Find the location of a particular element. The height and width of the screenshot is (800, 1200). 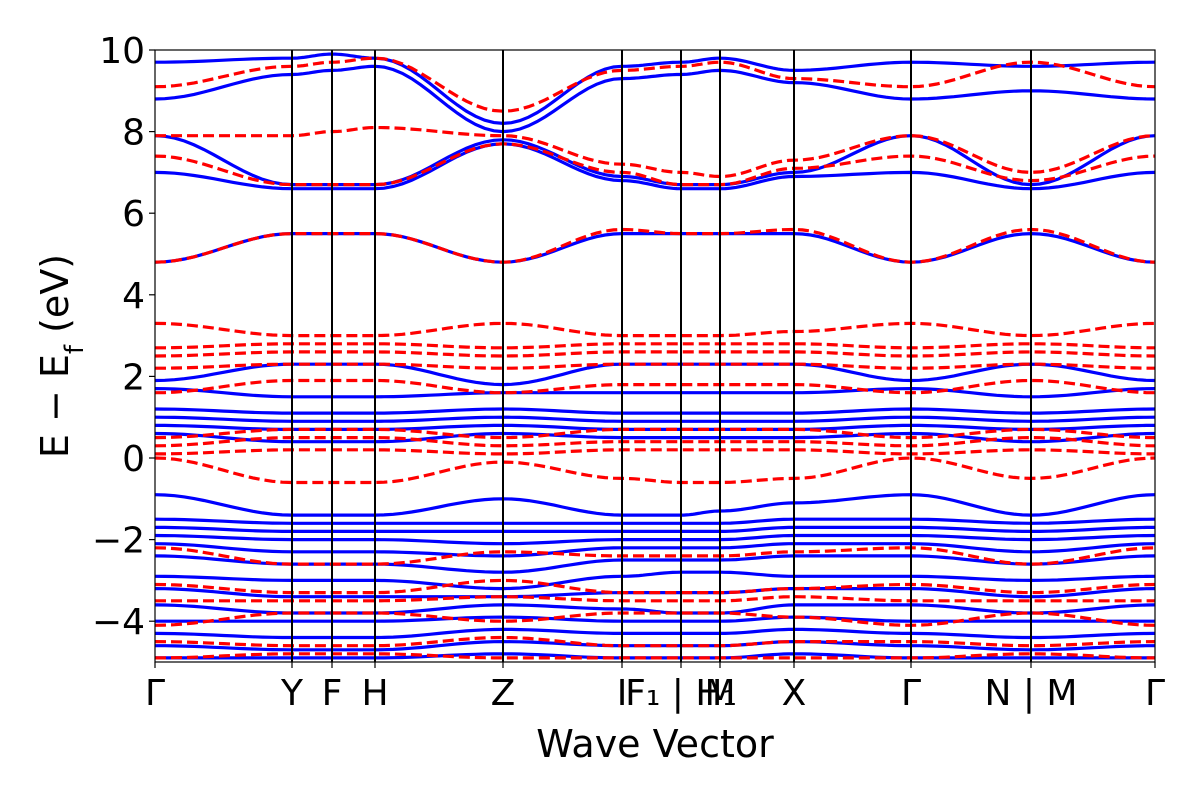

y-axis-title-main: E − E is located at coordinates (55, 406).